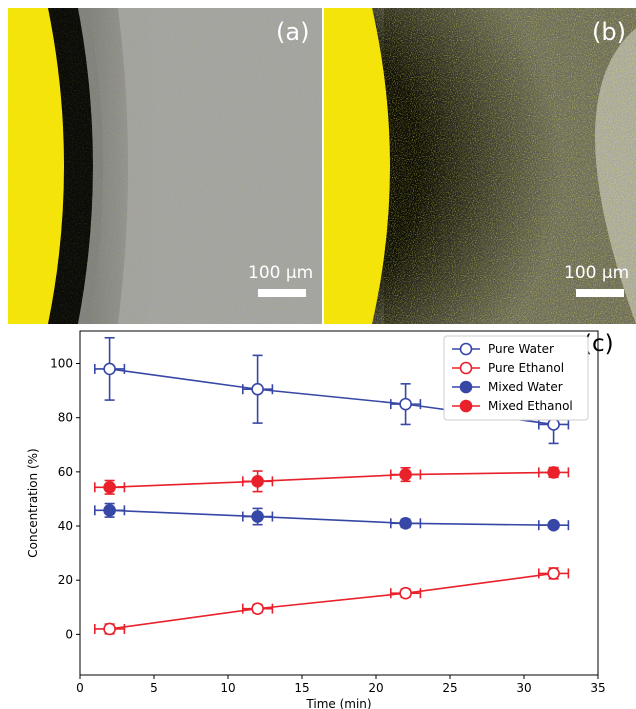  Describe the element at coordinates (65, 418) in the screenshot. I see `y-tick-label-4: 80` at that location.